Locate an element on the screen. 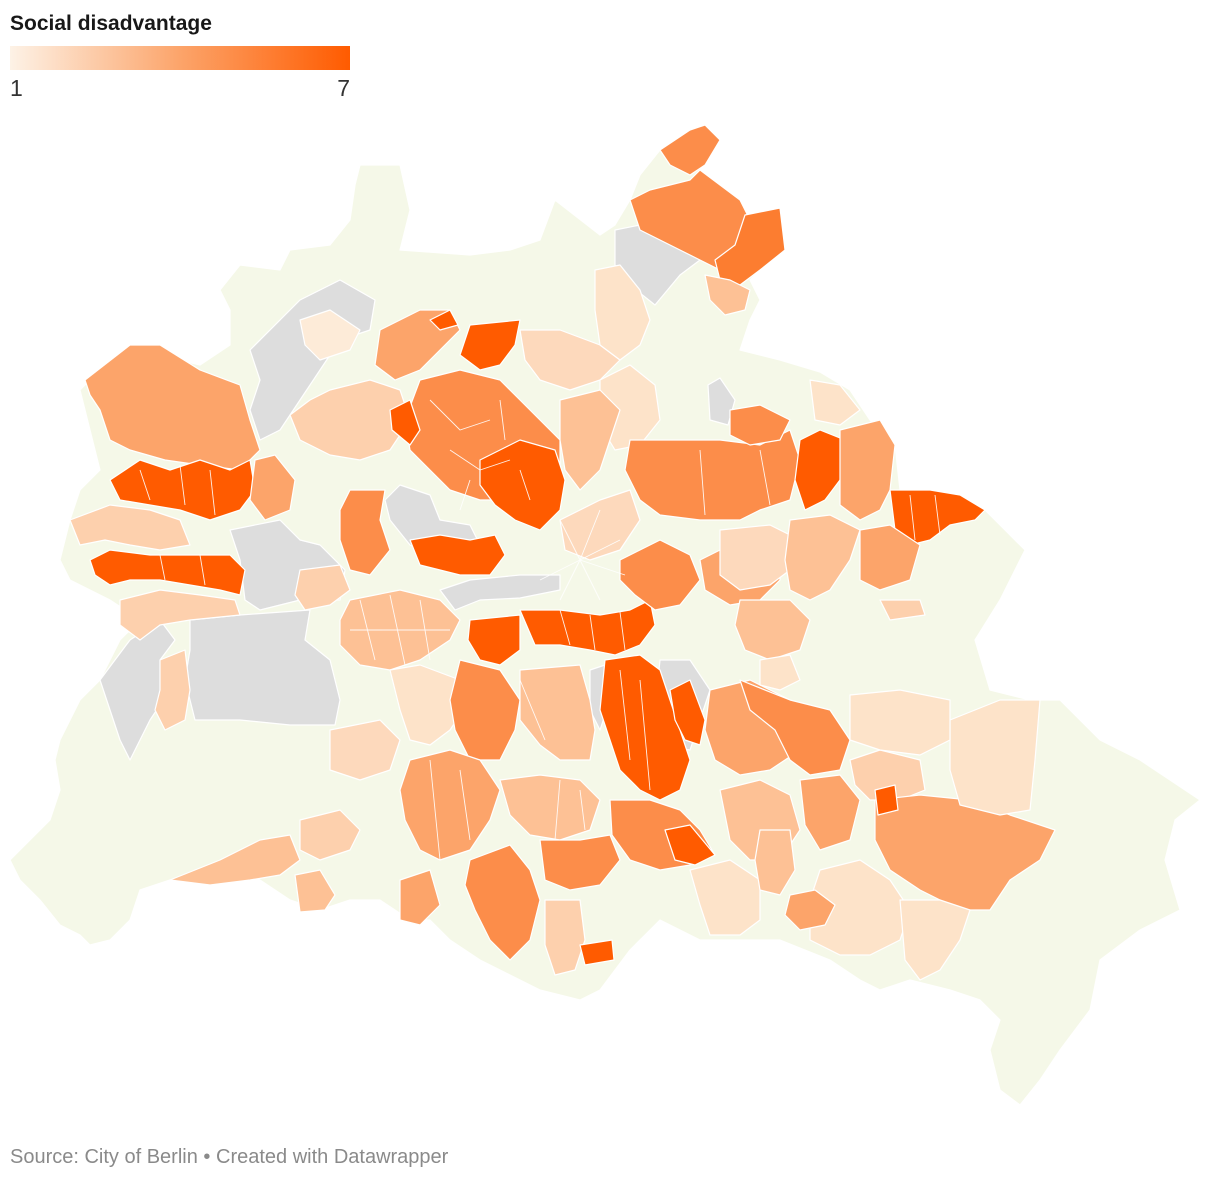 The width and height of the screenshot is (1220, 1182). district-mariendorf is located at coordinates (580, 862).